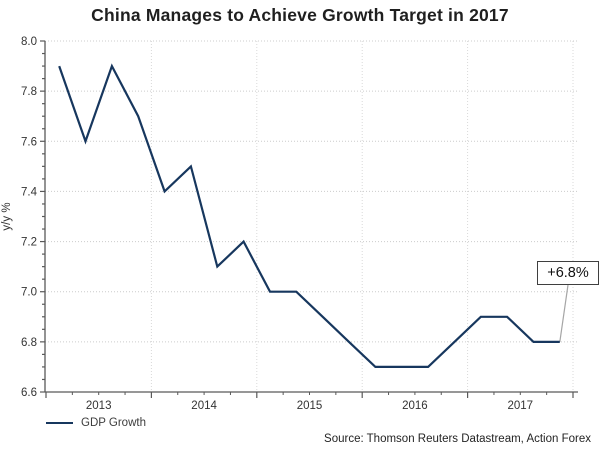 This screenshot has width=600, height=451. I want to click on x-tick-label: 2013, so click(99, 406).